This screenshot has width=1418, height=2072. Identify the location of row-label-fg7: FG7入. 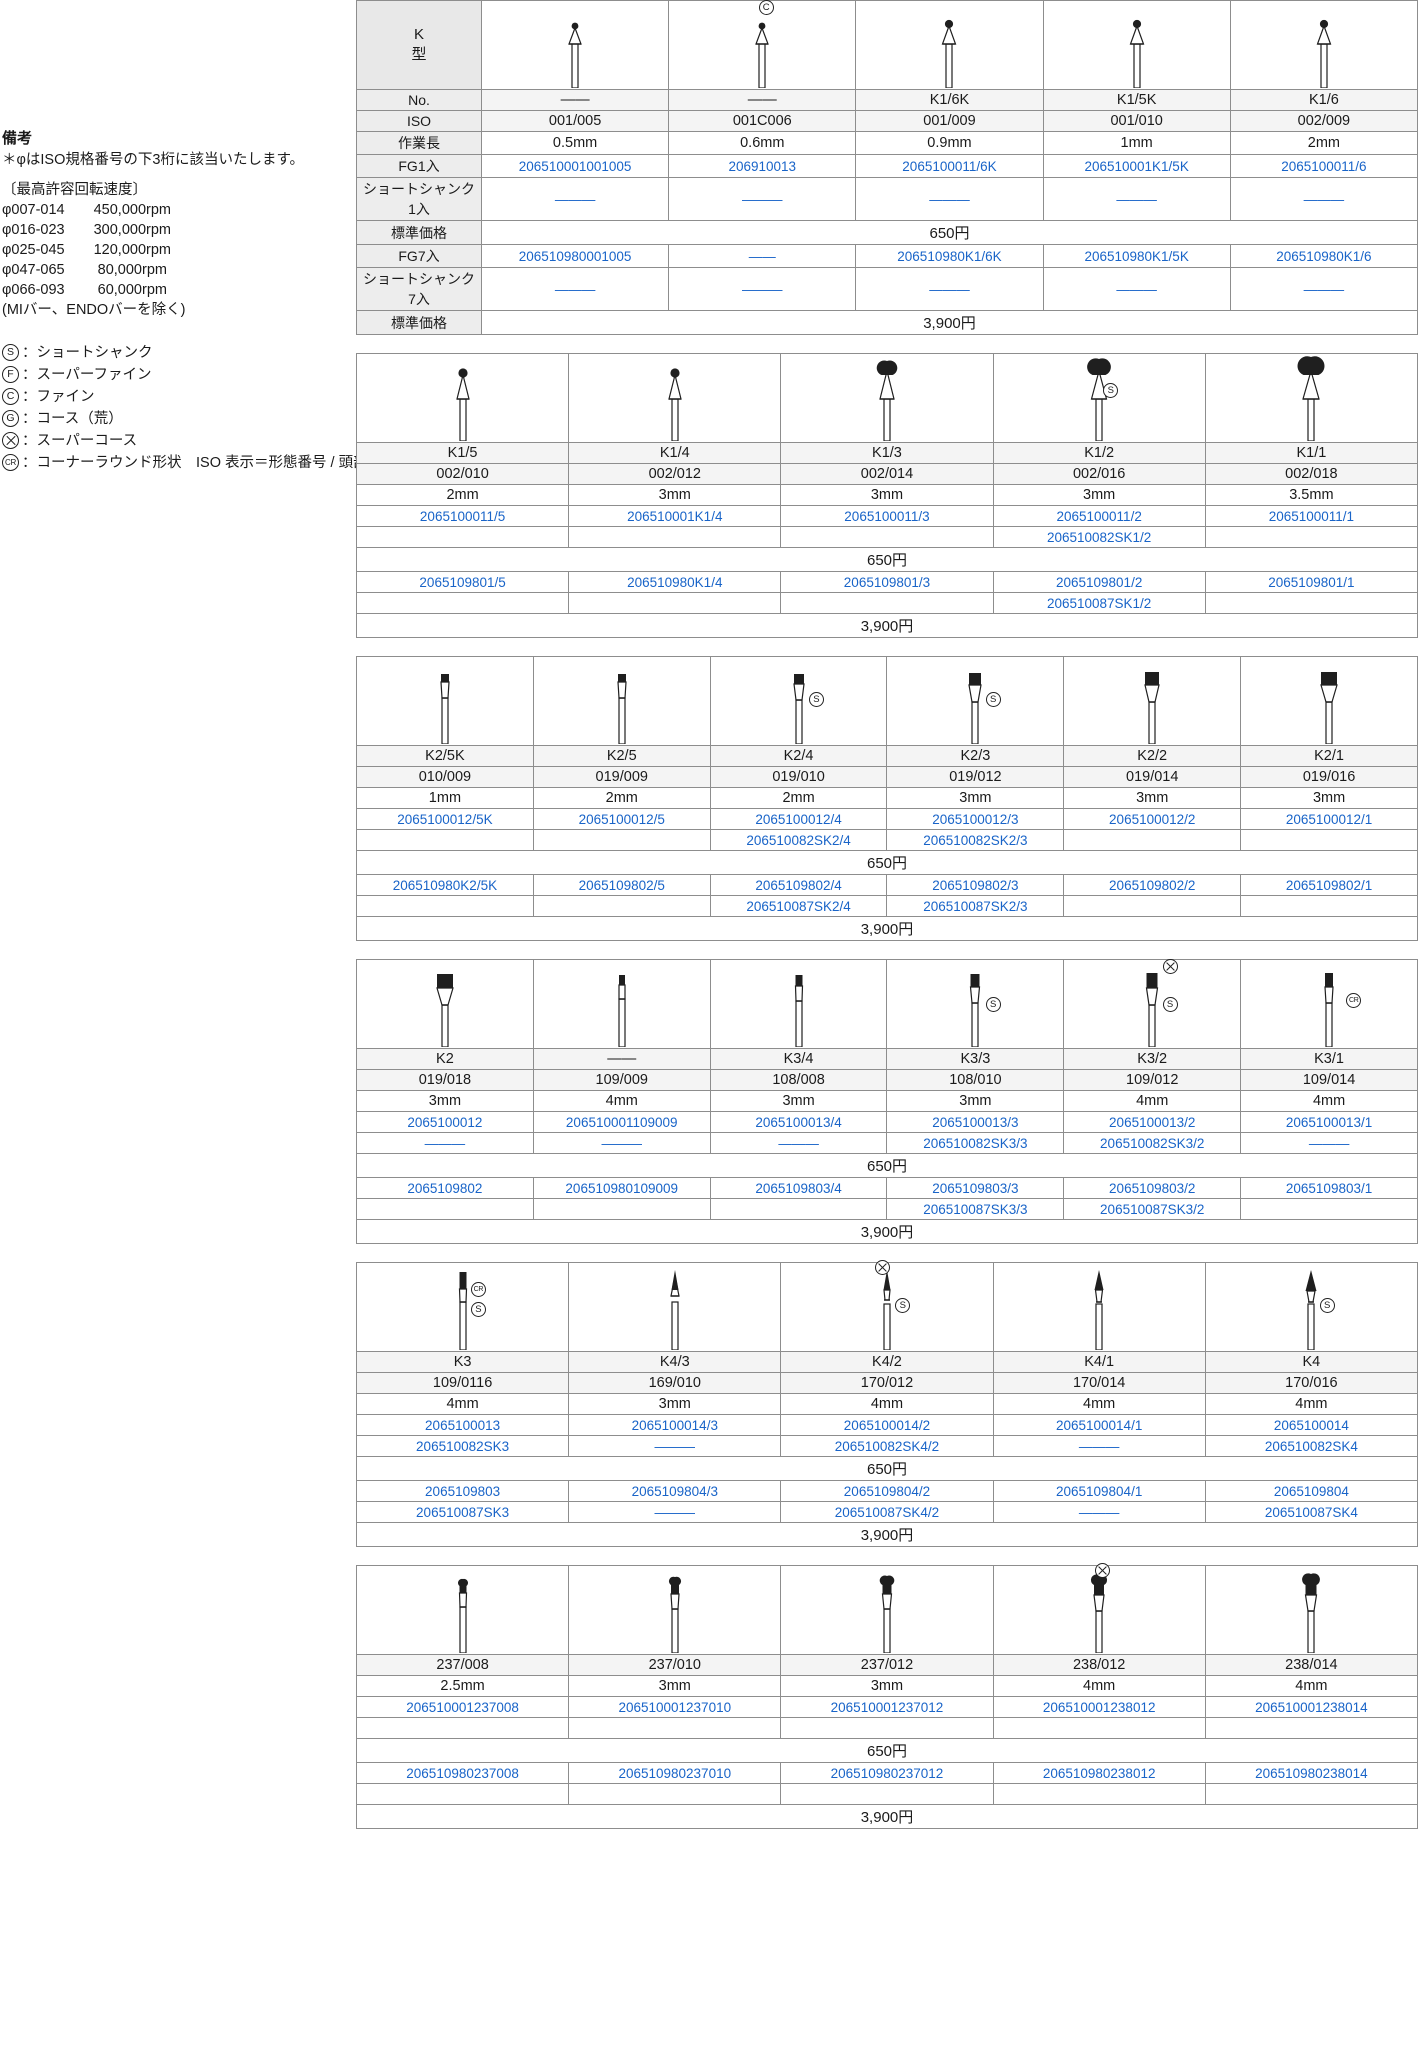
(419, 256).